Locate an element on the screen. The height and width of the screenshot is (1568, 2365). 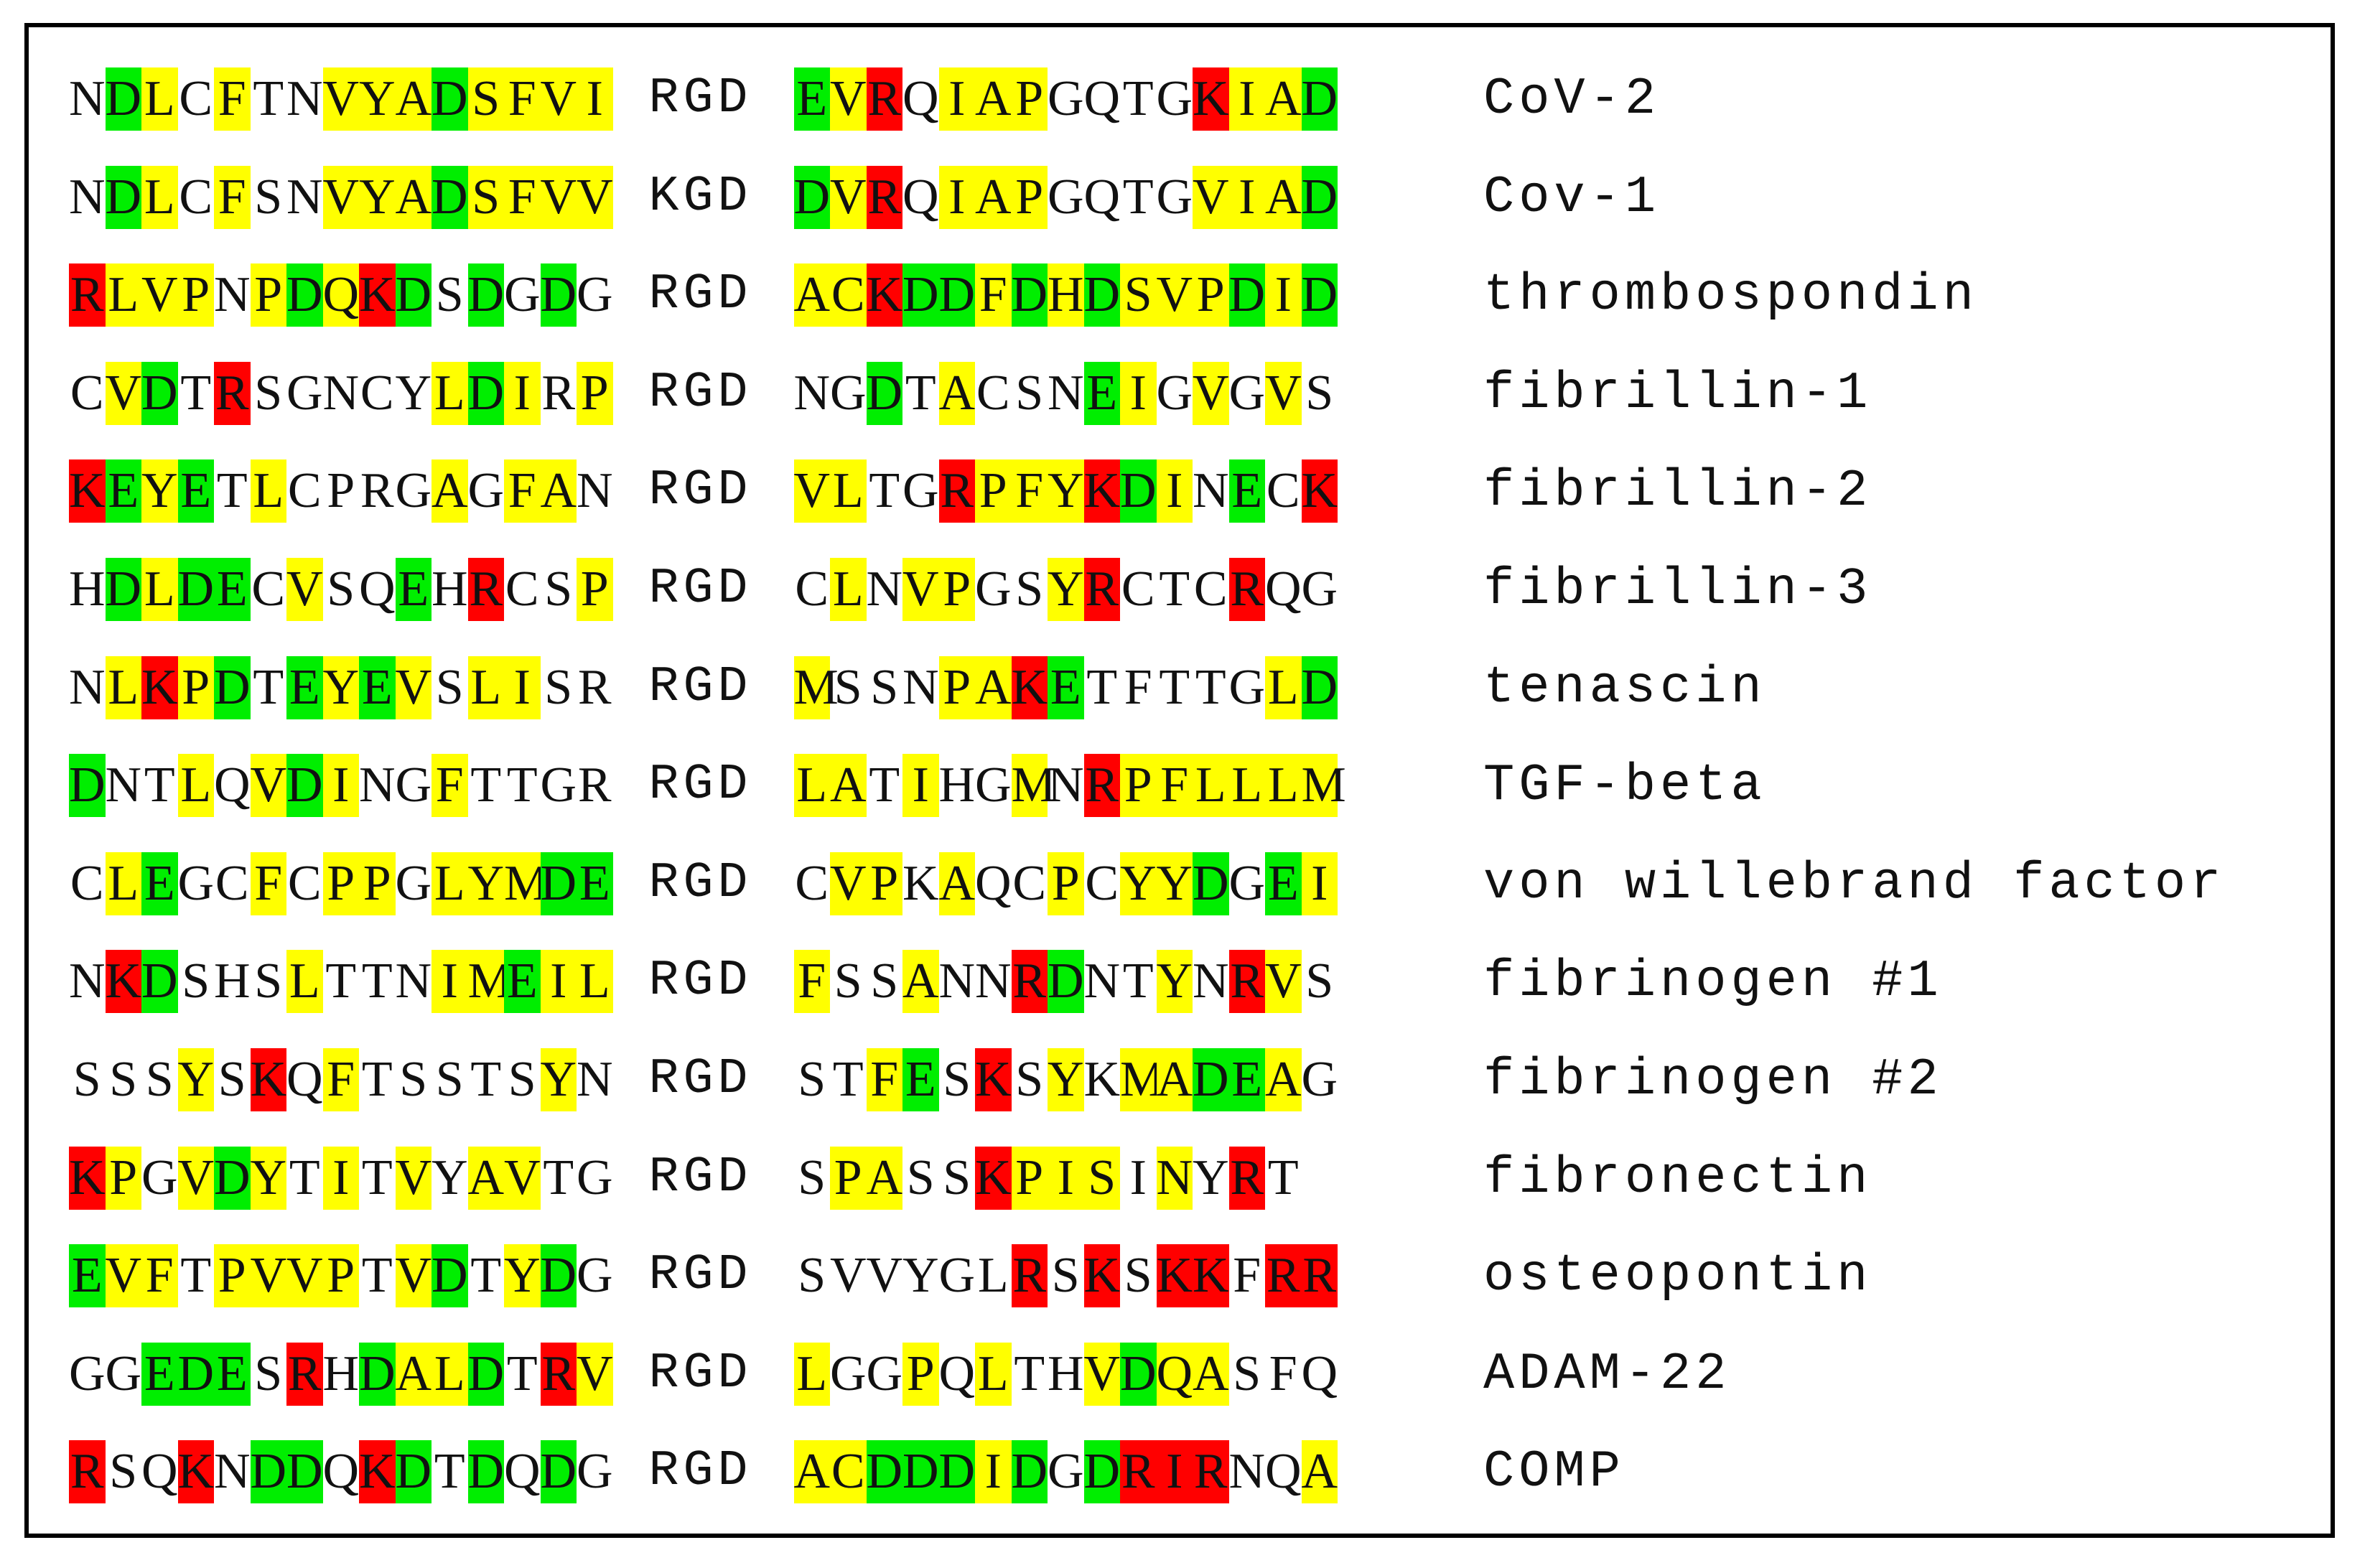
protein-label: COMP is located at coordinates (1554, 1472).